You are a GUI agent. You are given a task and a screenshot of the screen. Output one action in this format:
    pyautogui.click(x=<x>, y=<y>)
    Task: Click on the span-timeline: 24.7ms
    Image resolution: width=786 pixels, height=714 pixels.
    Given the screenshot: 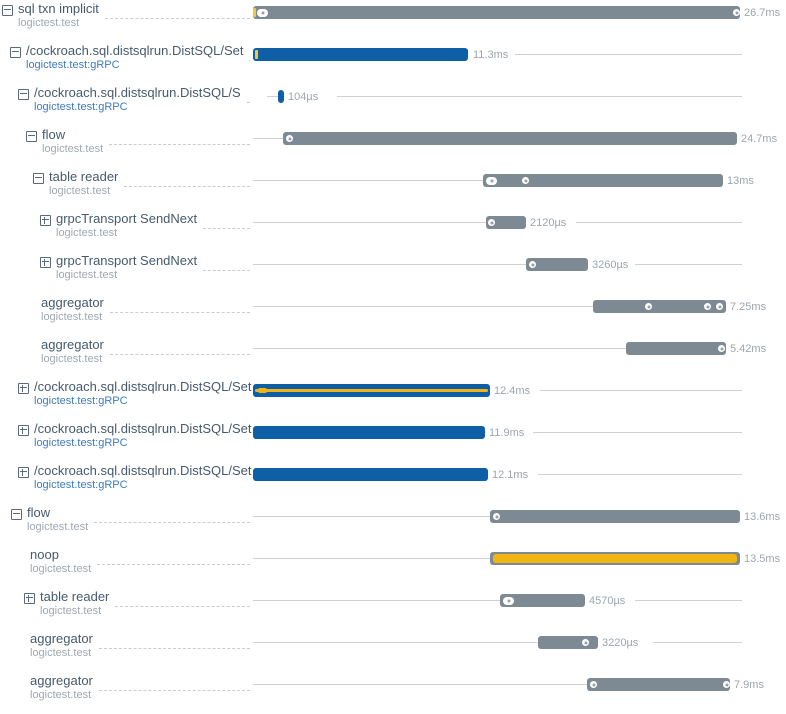 What is the action you would take?
    pyautogui.click(x=515, y=147)
    